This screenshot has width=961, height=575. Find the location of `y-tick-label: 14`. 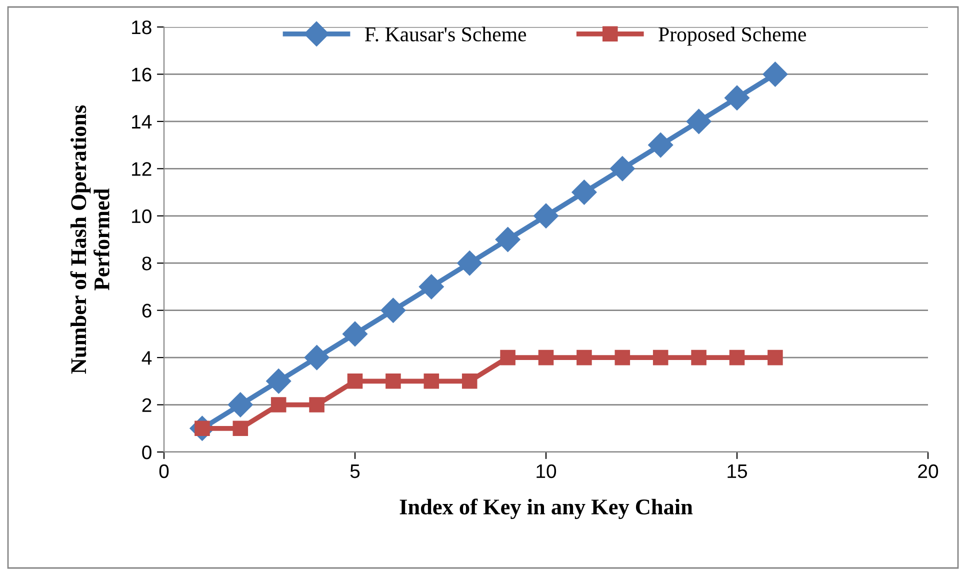

y-tick-label: 14 is located at coordinates (142, 121).